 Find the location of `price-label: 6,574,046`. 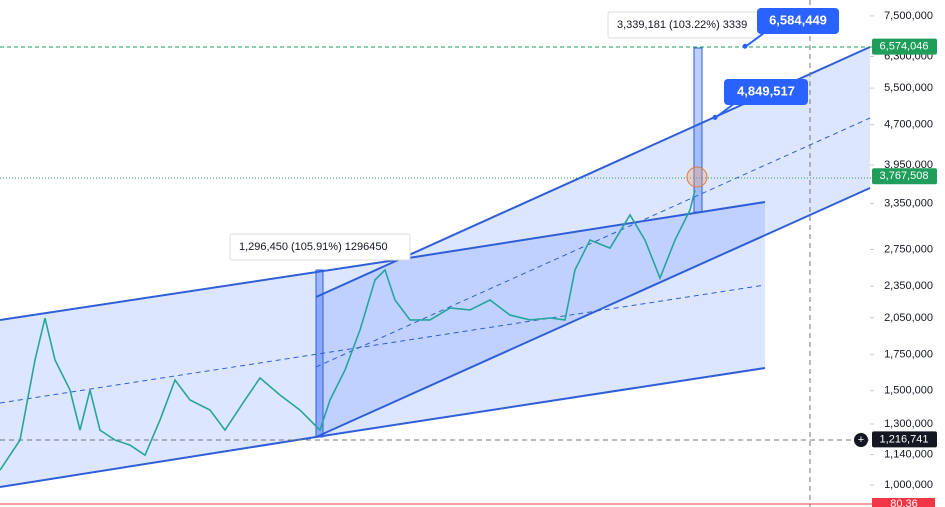

price-label: 6,574,046 is located at coordinates (904, 46).